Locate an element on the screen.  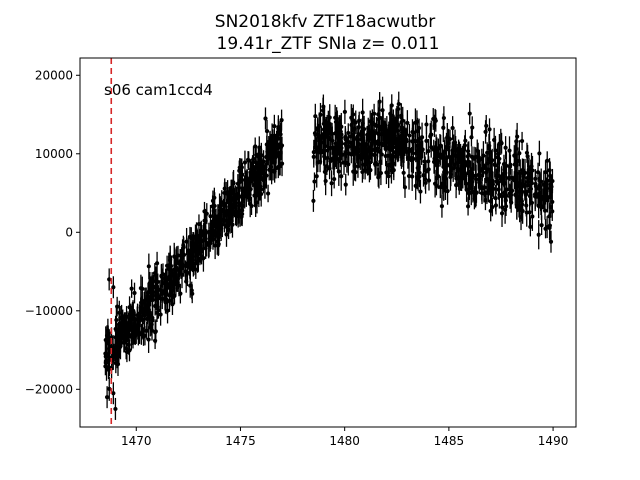
y-tick-label-1: −10000 is located at coordinates (49, 311).